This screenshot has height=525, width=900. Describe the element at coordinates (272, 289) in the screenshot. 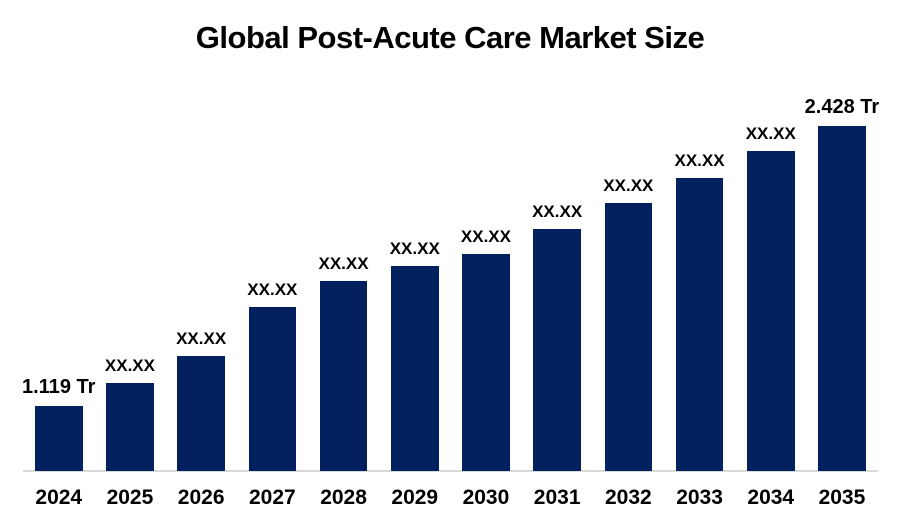

I see `bar-value-label-2027: XX.XX` at that location.